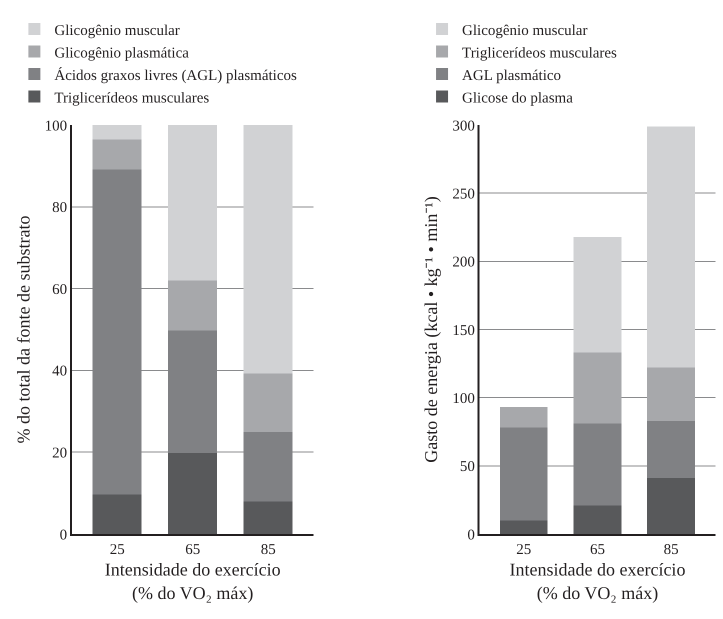 This screenshot has height=619, width=723. I want to click on y-tick-label: 20, so click(60, 453).